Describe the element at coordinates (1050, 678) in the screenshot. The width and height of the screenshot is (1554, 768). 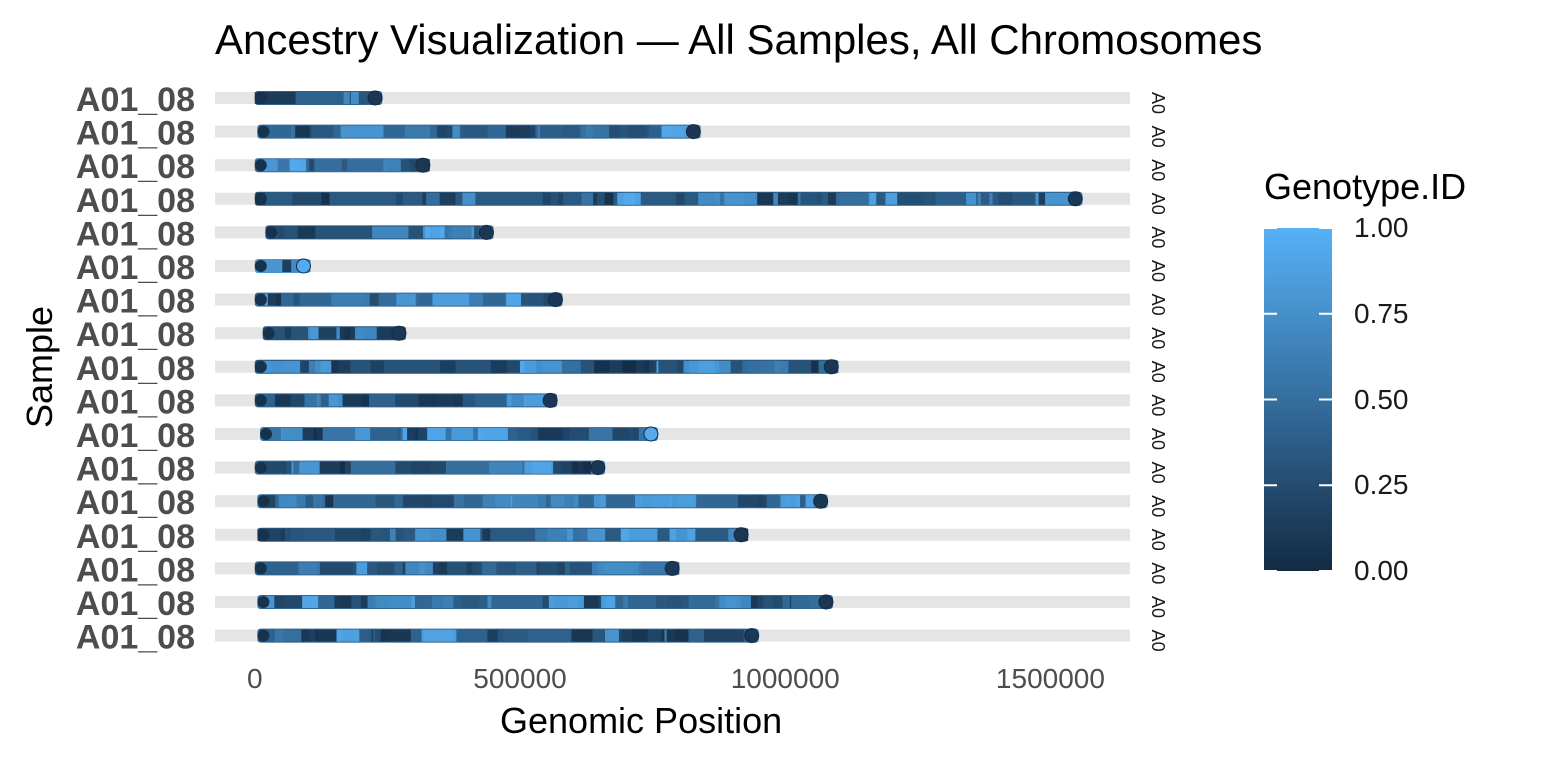
I see `x-tick-label: 1500000` at that location.